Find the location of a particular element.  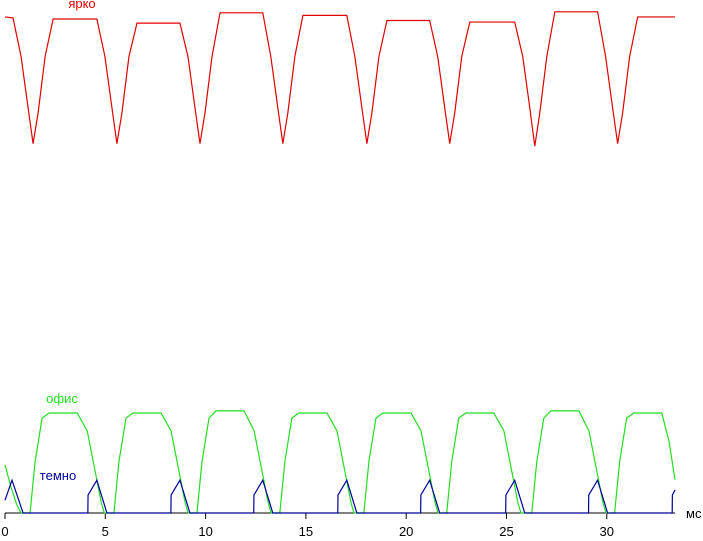

x-tick-label: 25 is located at coordinates (506, 531).